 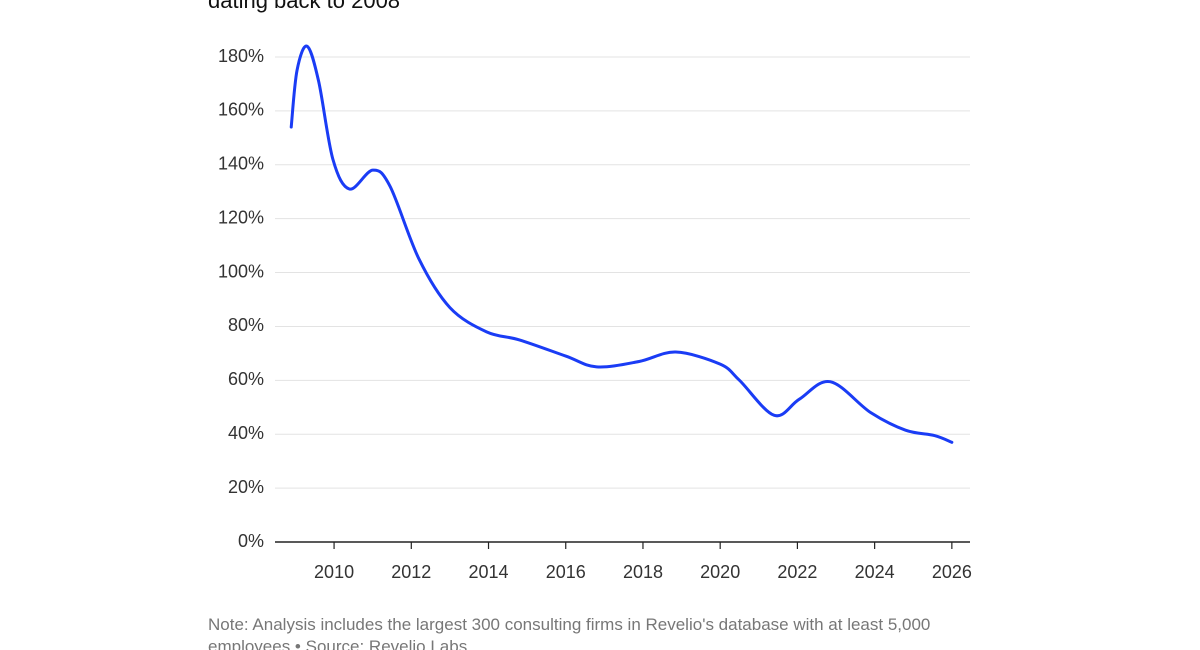 What do you see at coordinates (241, 271) in the screenshot?
I see `y-tick-label: 100%` at bounding box center [241, 271].